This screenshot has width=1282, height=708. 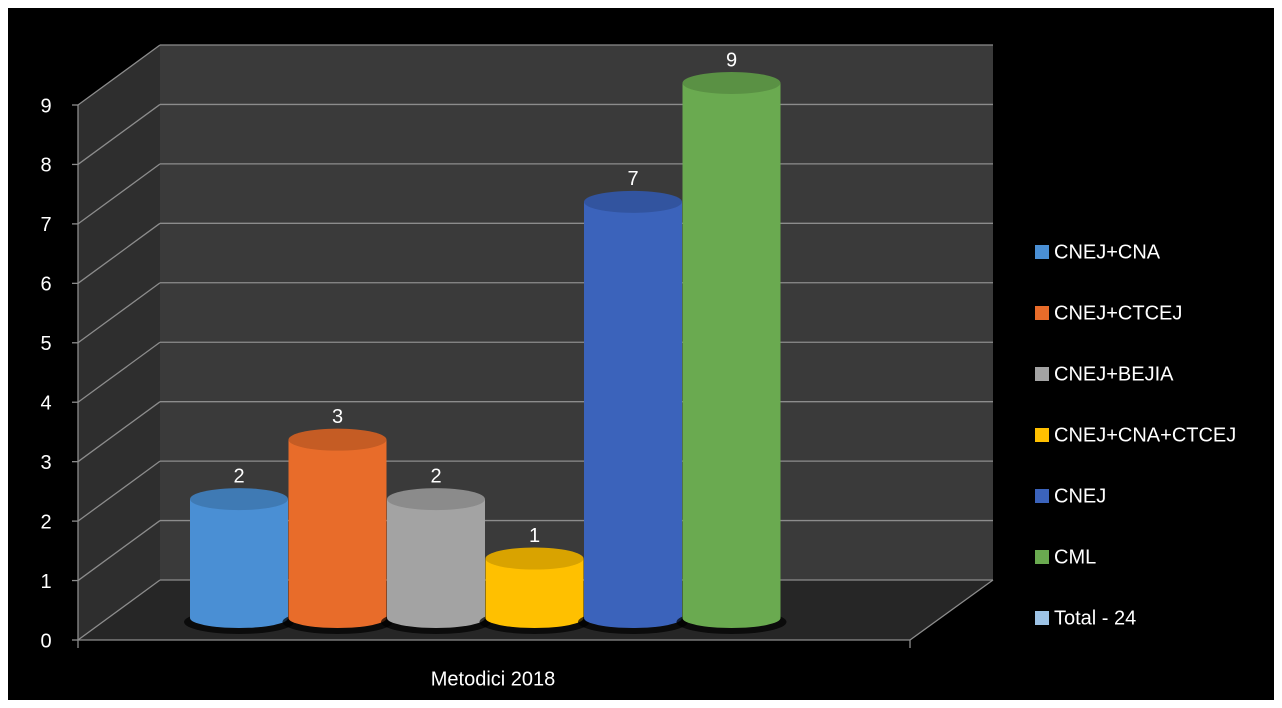 I want to click on legend-label: CNEJ+CTCEJ, so click(x=1118, y=313).